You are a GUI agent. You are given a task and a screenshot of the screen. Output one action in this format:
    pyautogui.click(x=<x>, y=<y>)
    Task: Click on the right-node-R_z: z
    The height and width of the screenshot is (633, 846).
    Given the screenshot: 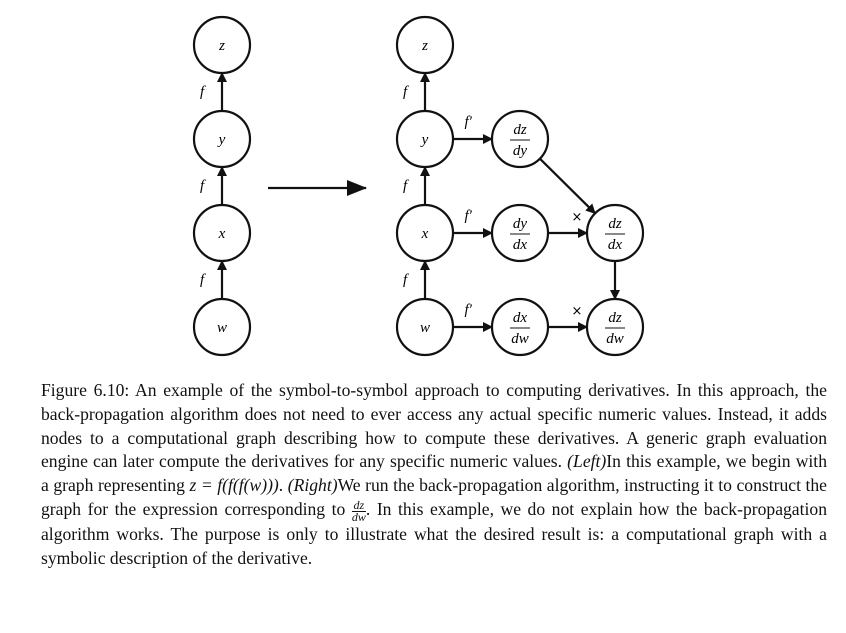 What is the action you would take?
    pyautogui.click(x=425, y=45)
    